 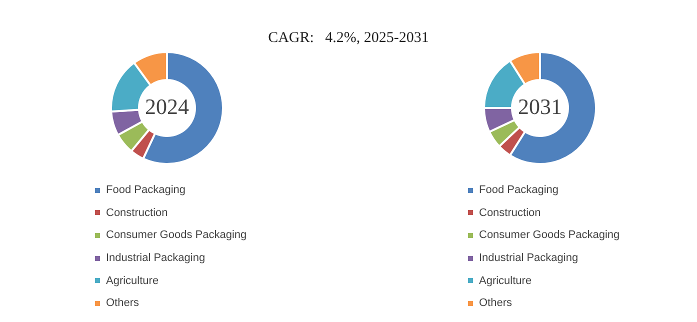 What do you see at coordinates (540, 107) in the screenshot?
I see `text: 2031` at bounding box center [540, 107].